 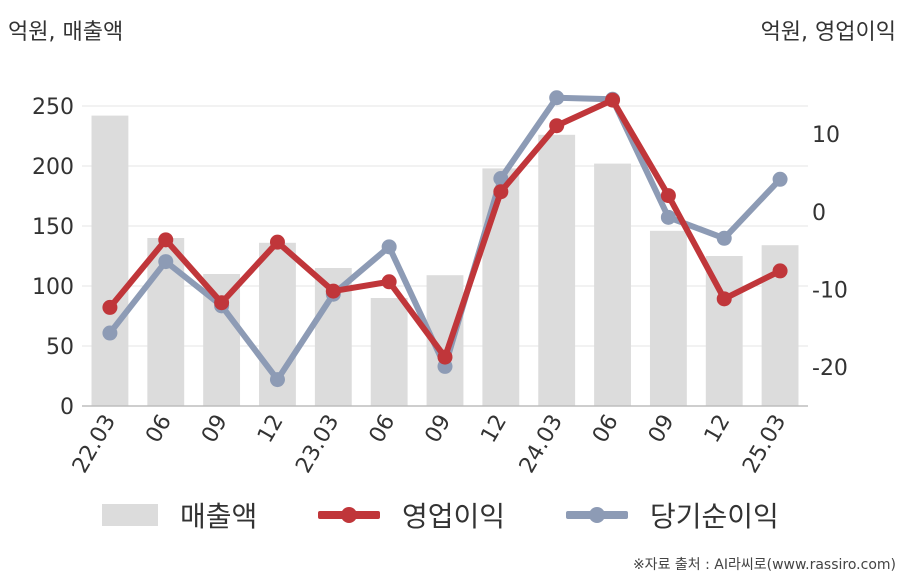 What do you see at coordinates (828, 32) in the screenshot?
I see `right-axis-unit-label: 억원, 영업이익` at bounding box center [828, 32].